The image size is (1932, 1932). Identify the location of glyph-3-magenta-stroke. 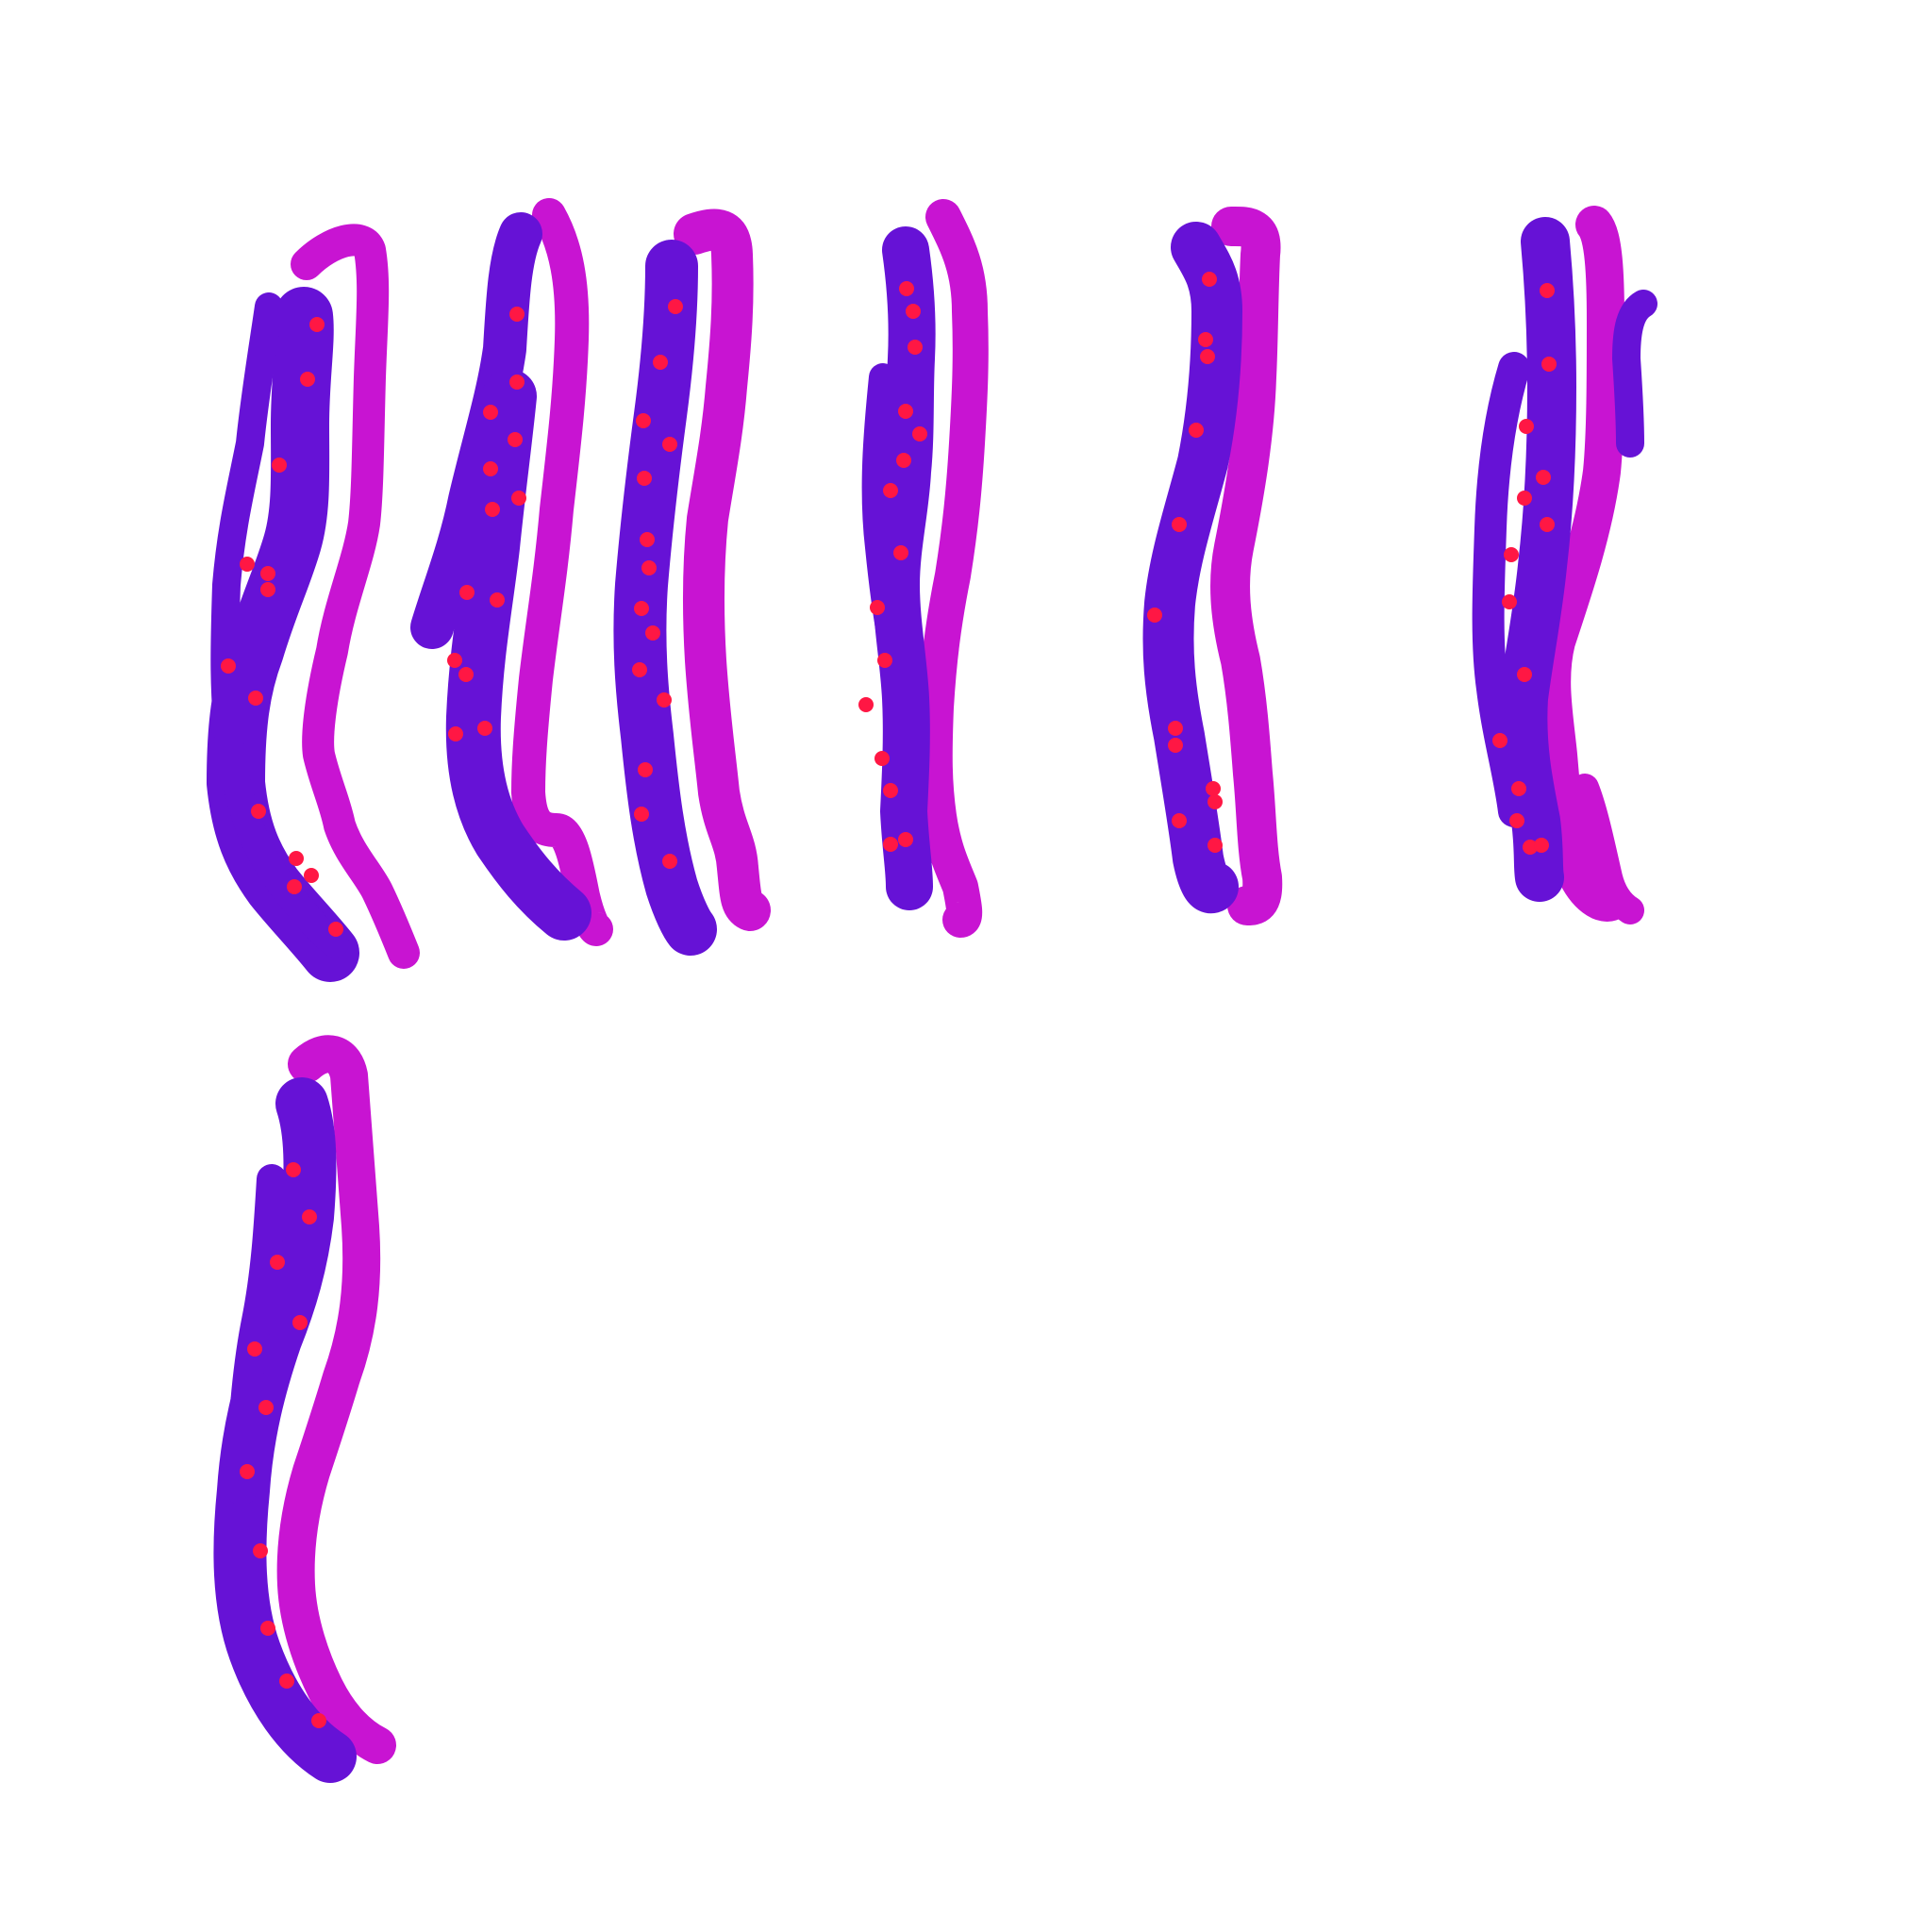
(723, 569).